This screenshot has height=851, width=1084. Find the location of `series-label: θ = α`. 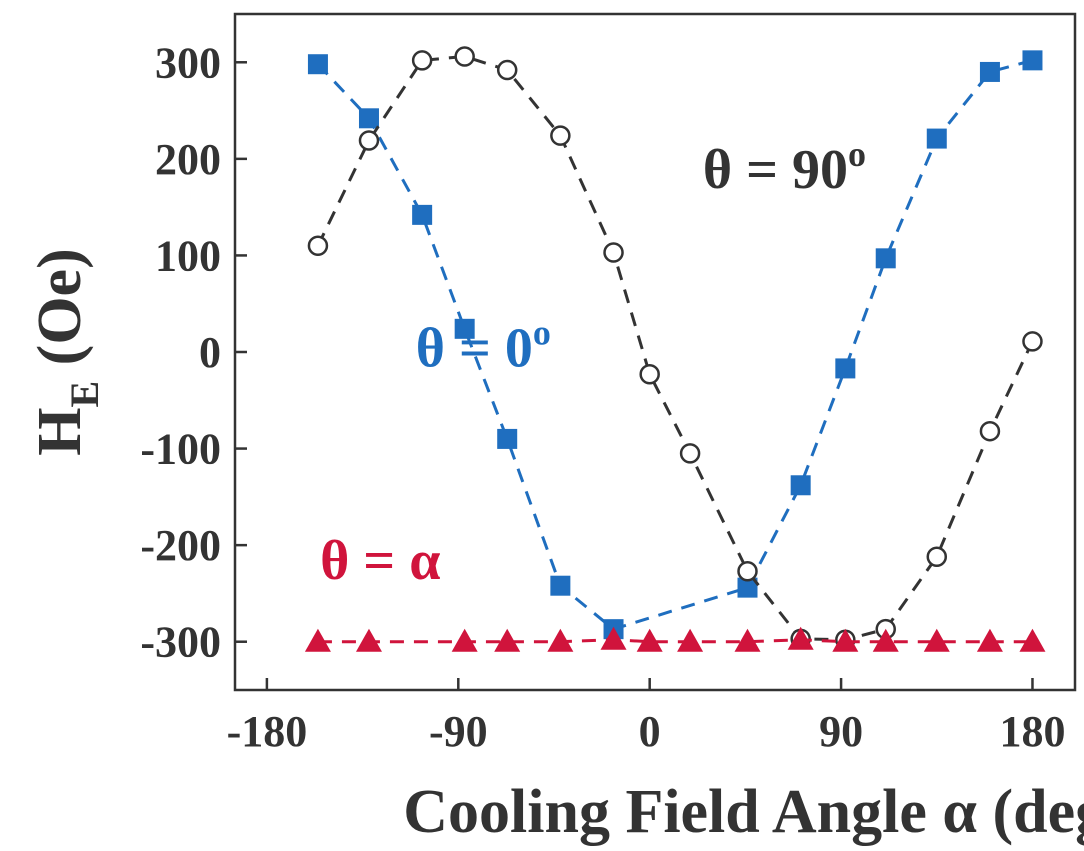

series-label: θ = α is located at coordinates (380, 561).